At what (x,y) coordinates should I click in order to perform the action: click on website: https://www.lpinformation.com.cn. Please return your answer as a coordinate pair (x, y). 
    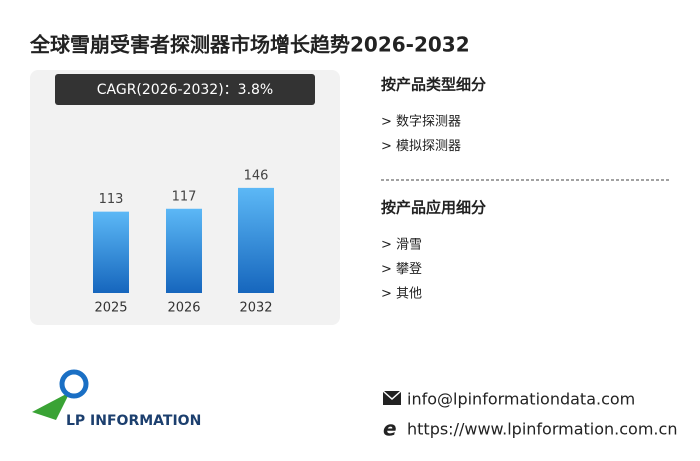
    Looking at the image, I should click on (542, 429).